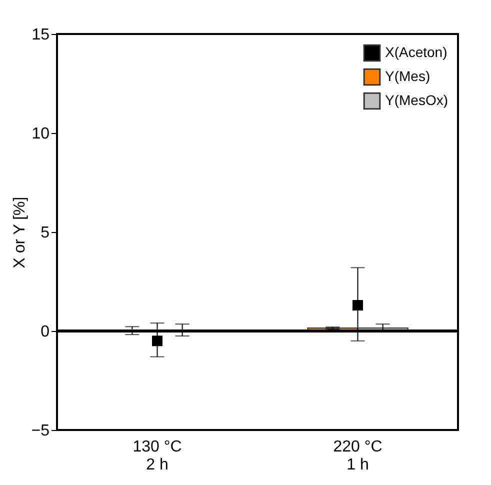 Image resolution: width=491 pixels, height=485 pixels. I want to click on legend-label: Y(Mes), so click(407, 76).